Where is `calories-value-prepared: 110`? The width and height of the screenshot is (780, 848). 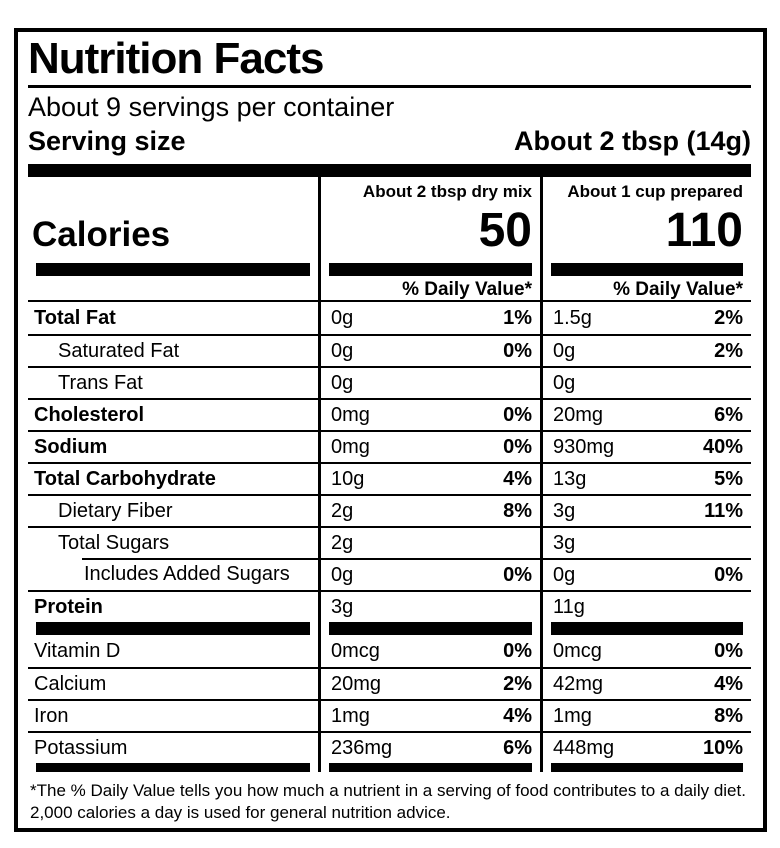
calories-value-prepared: 110 is located at coordinates (645, 233).